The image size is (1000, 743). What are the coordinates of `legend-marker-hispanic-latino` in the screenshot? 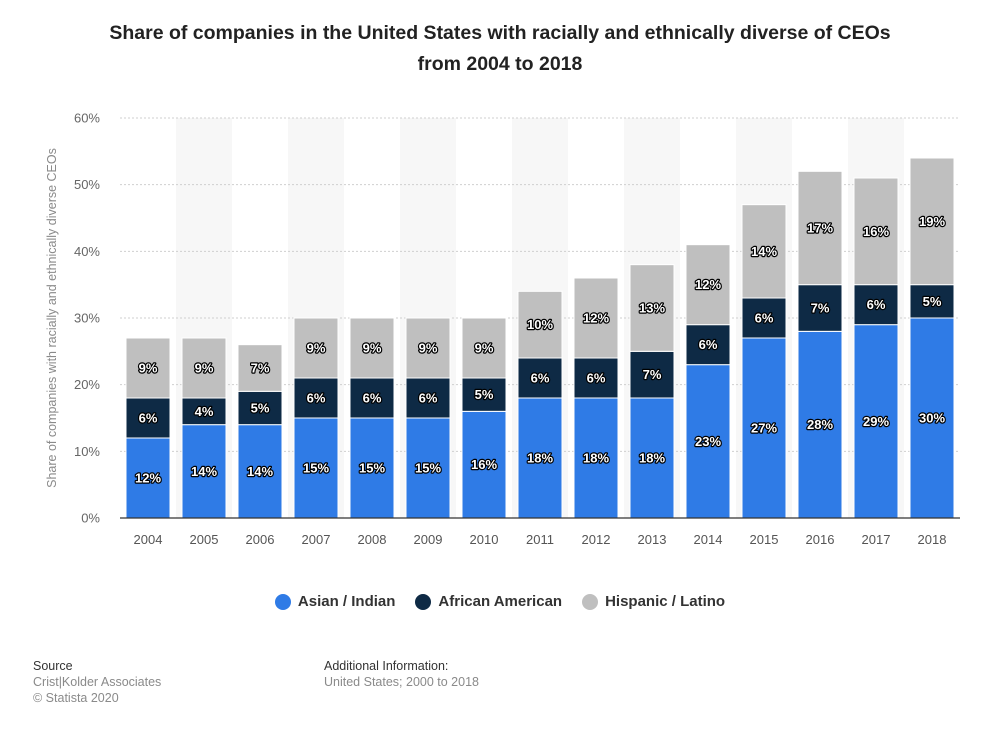 It's located at (590, 601).